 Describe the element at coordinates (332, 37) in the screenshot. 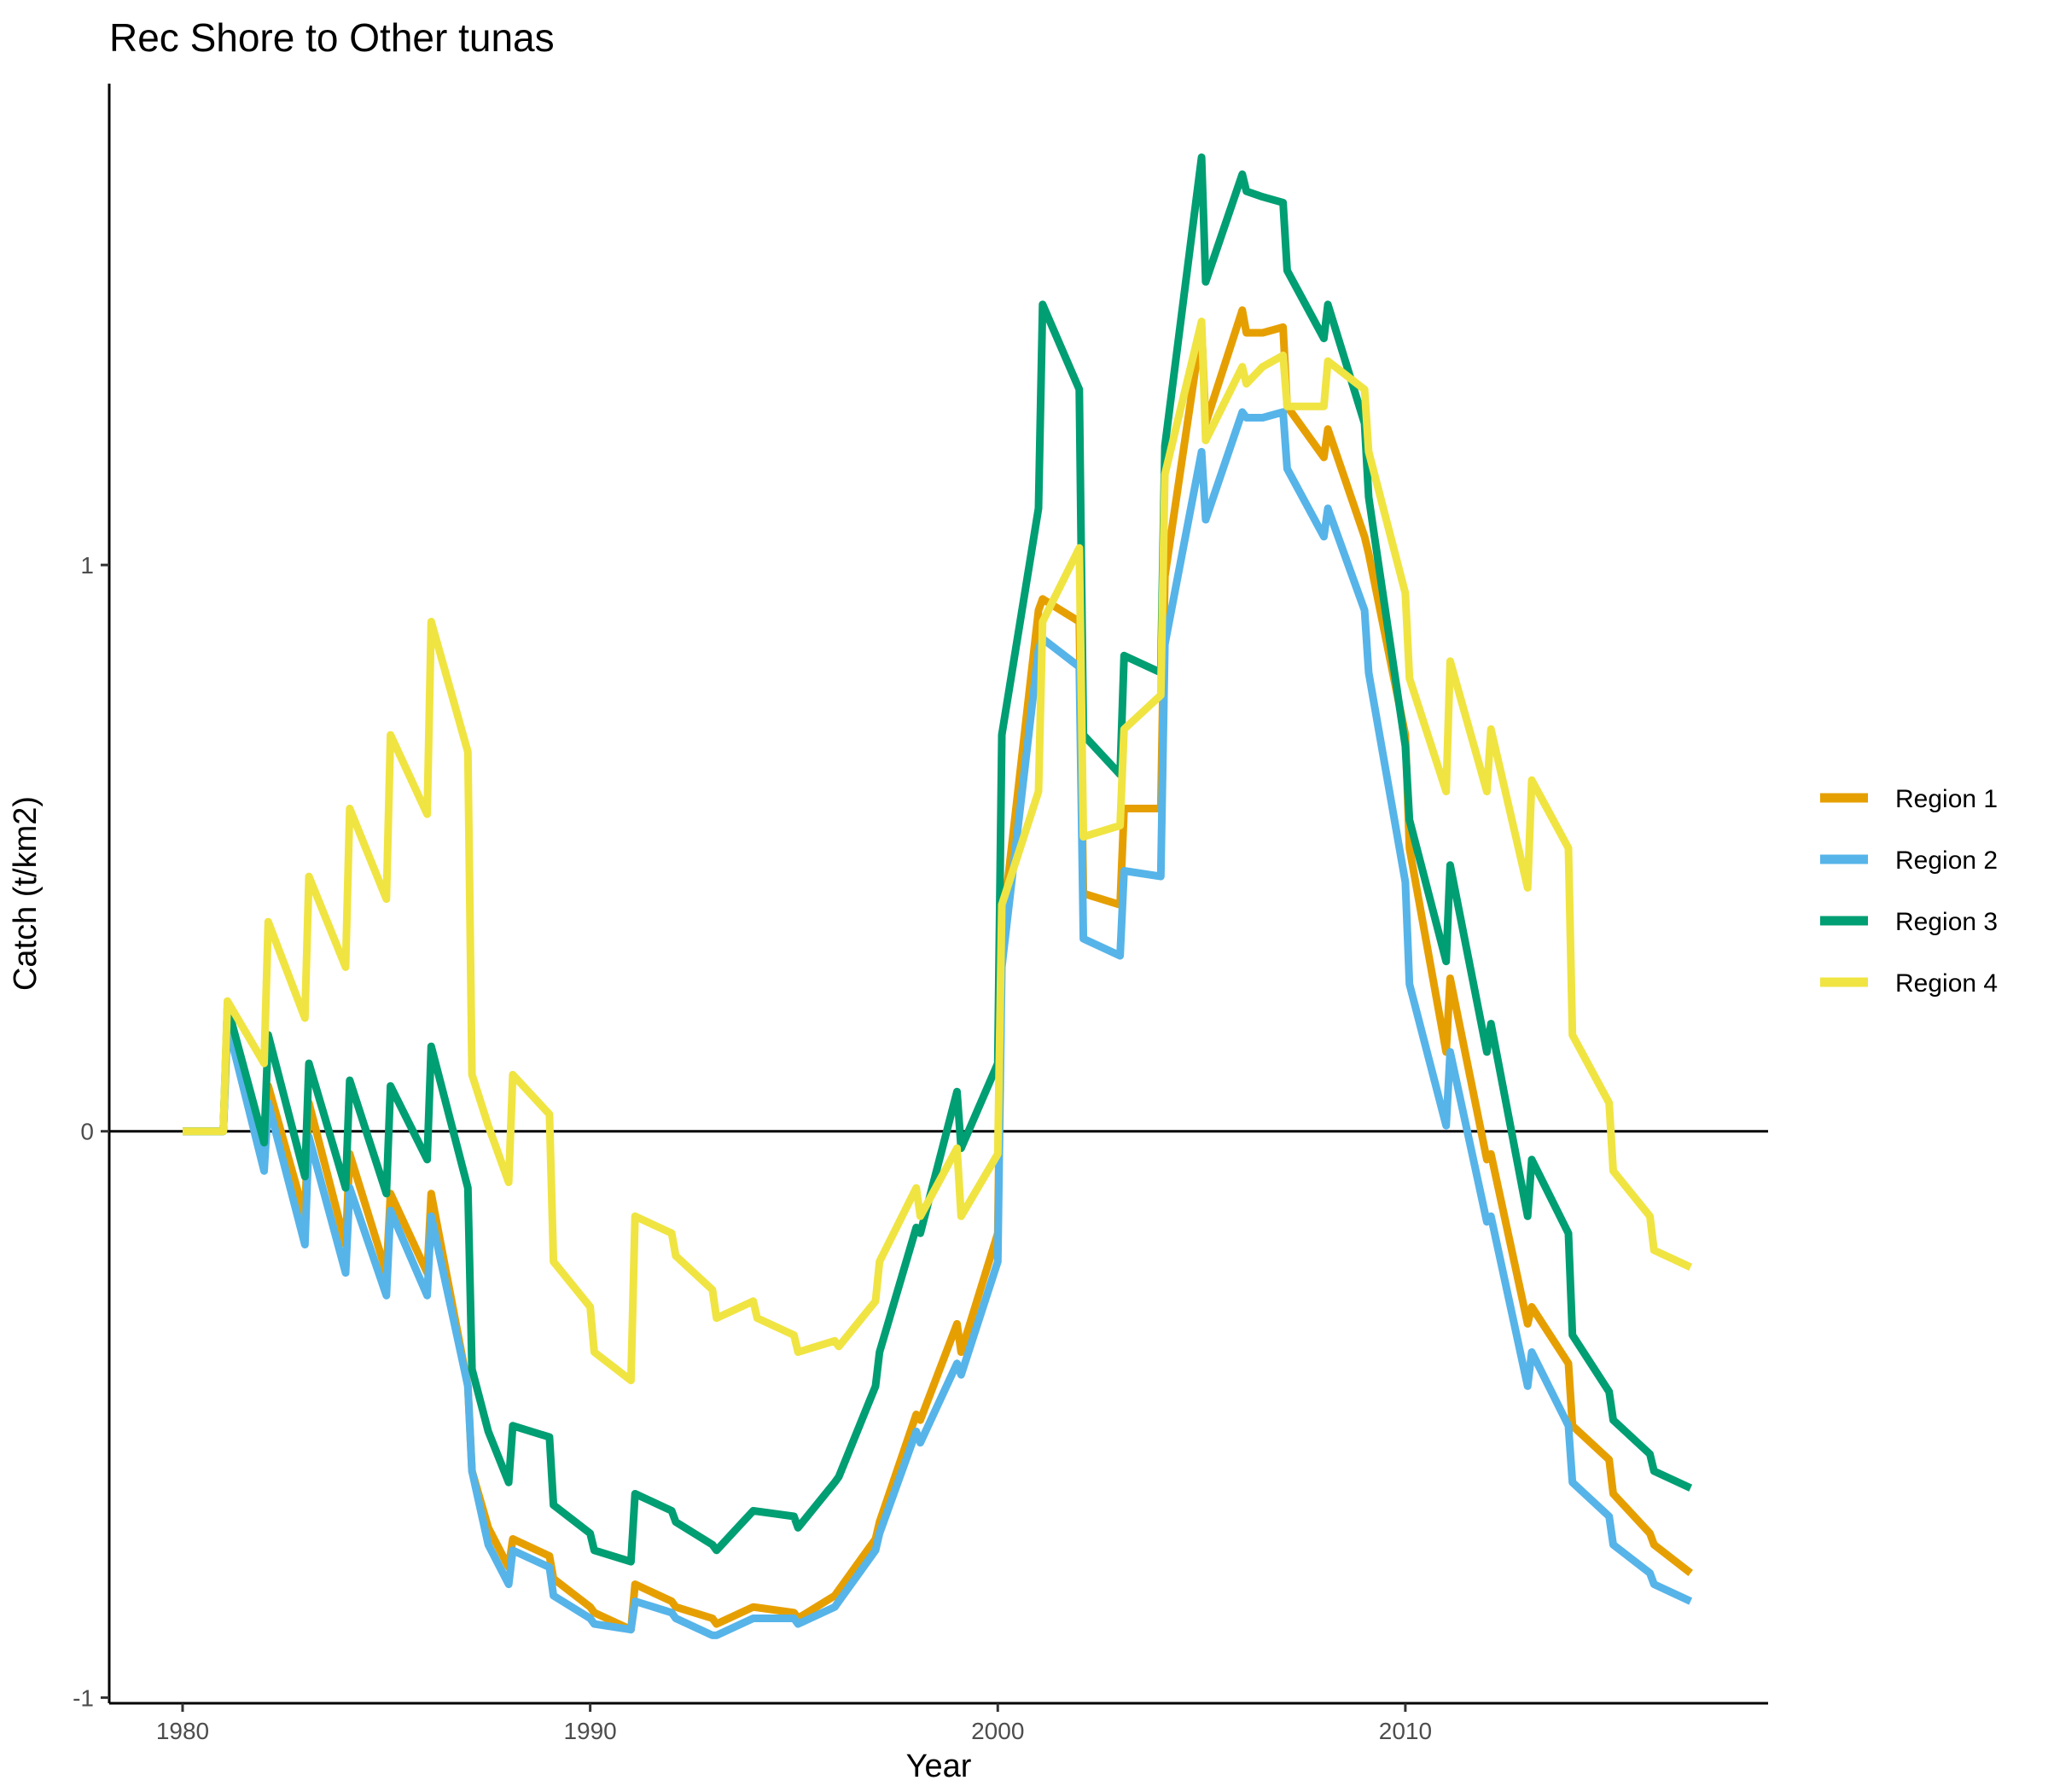

I see `chart-title: Rec Shore to Other tunas` at that location.